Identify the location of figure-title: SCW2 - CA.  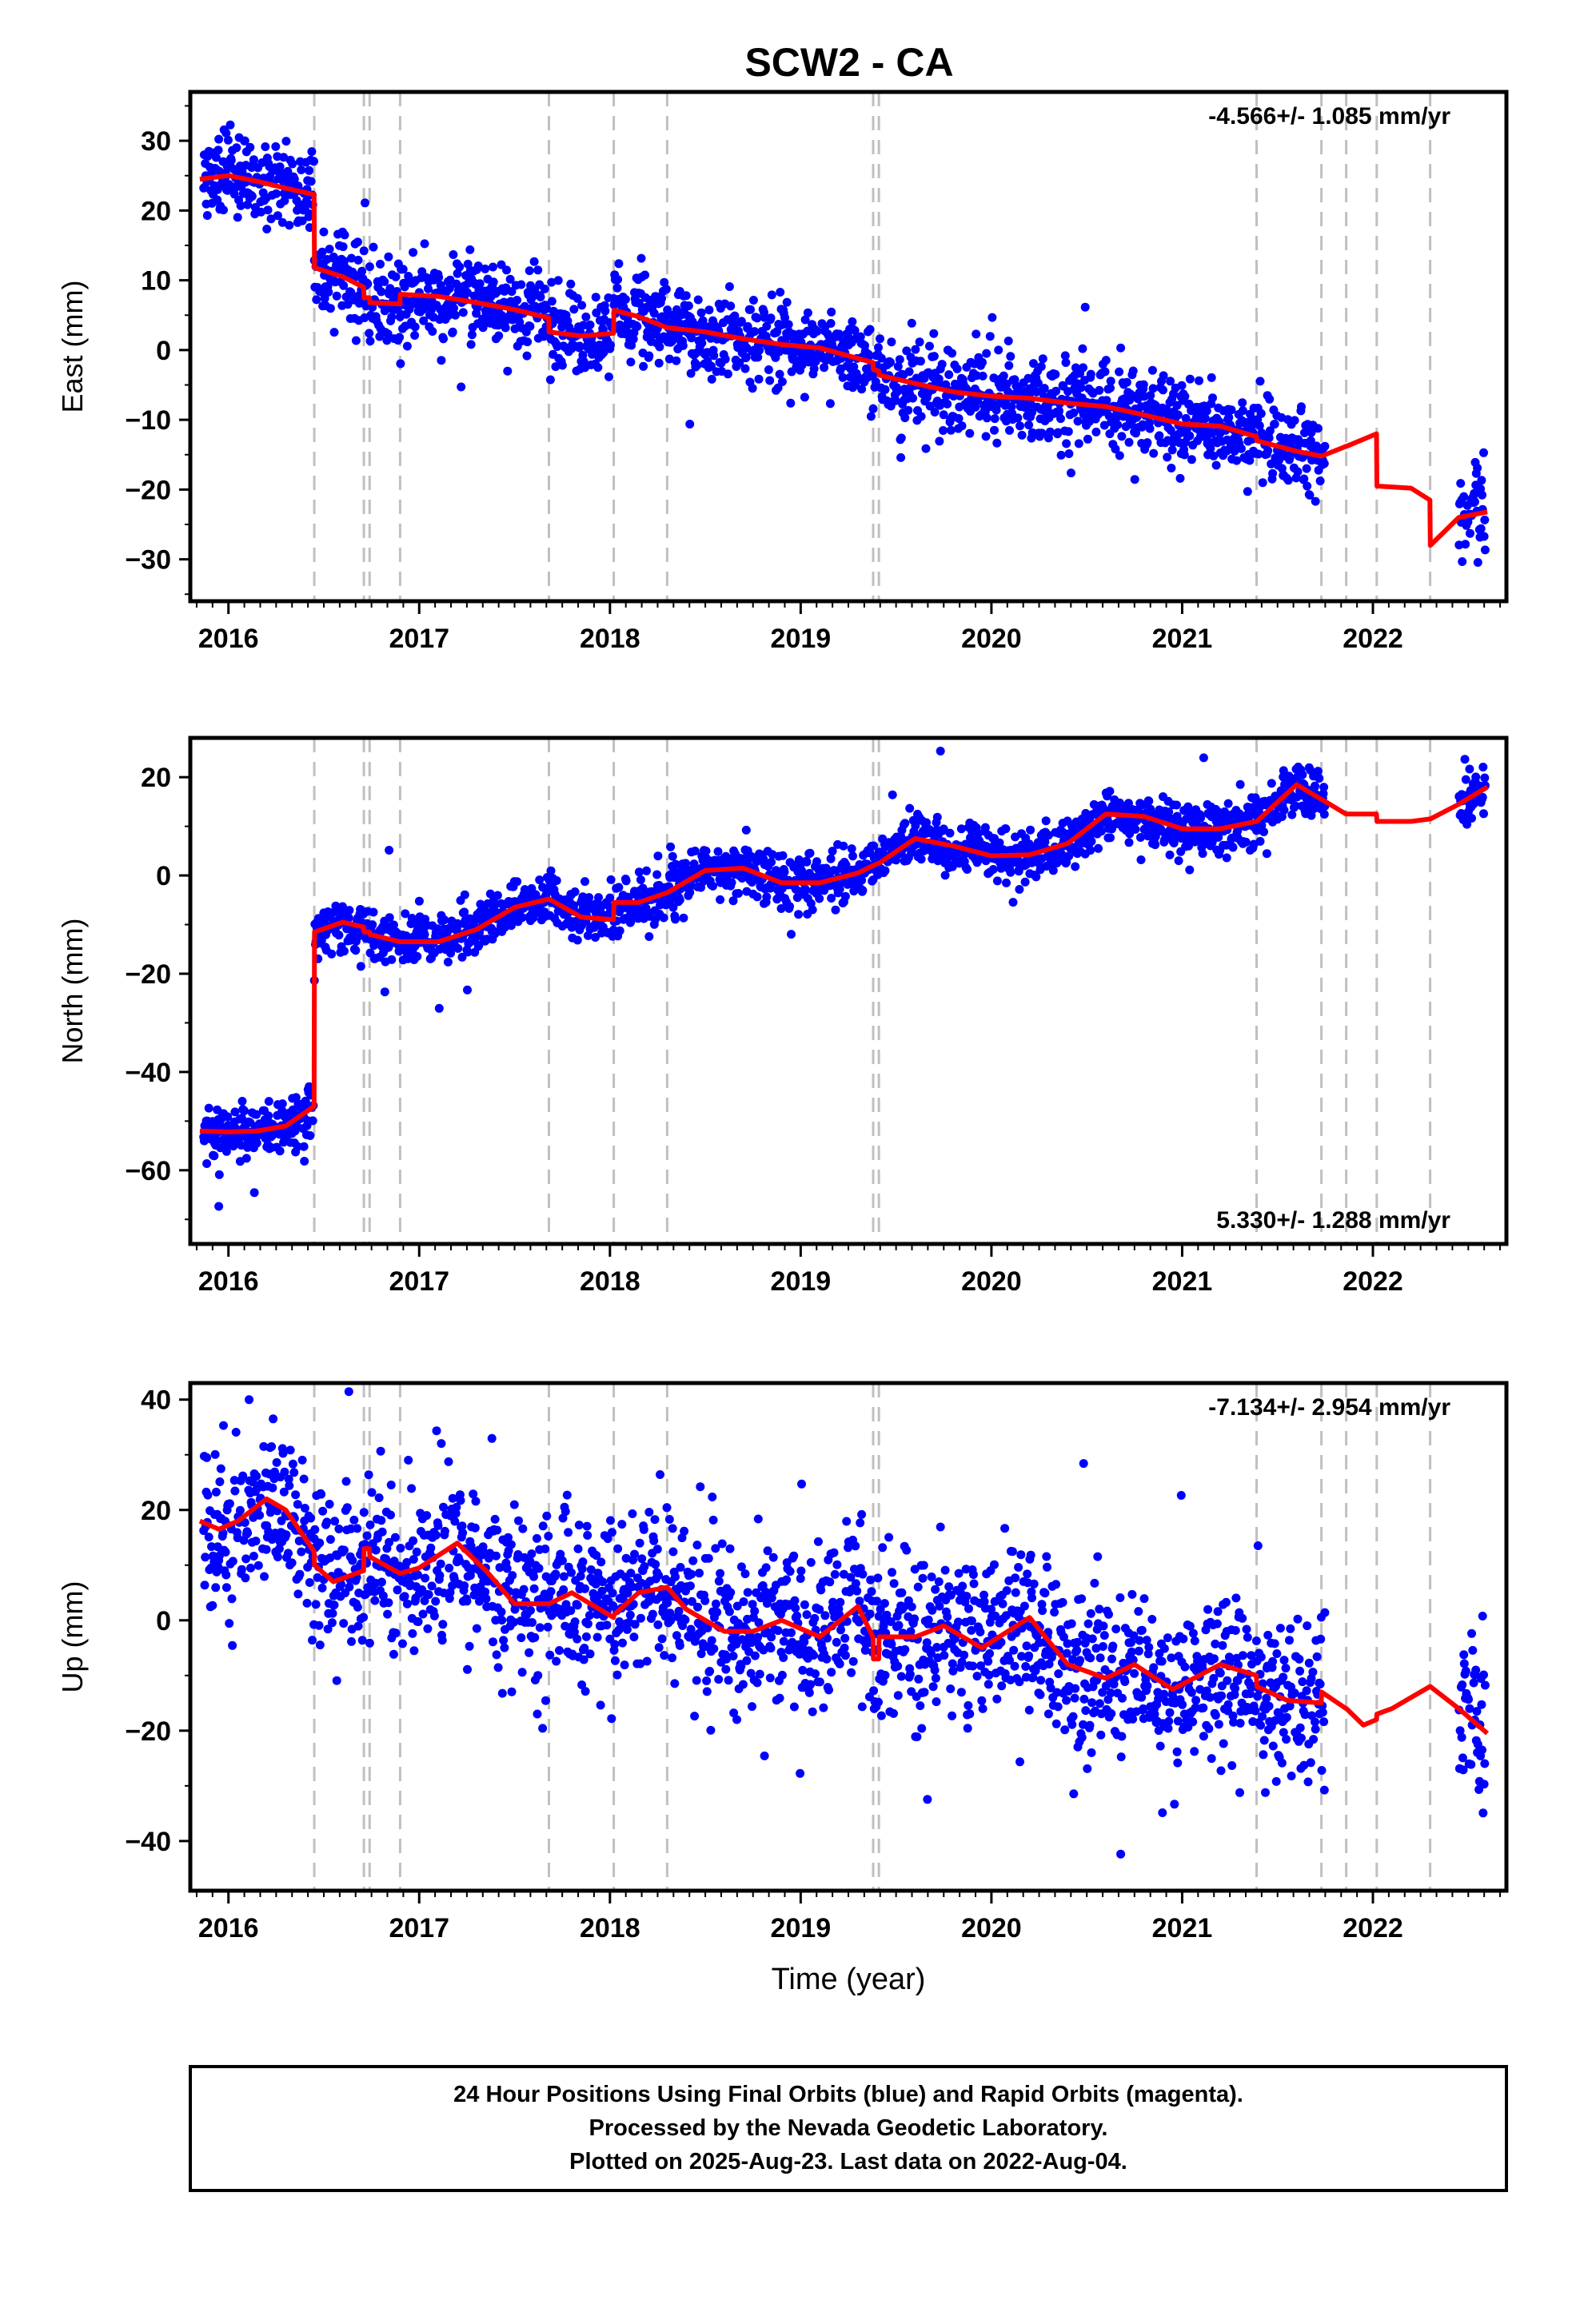
(849, 62).